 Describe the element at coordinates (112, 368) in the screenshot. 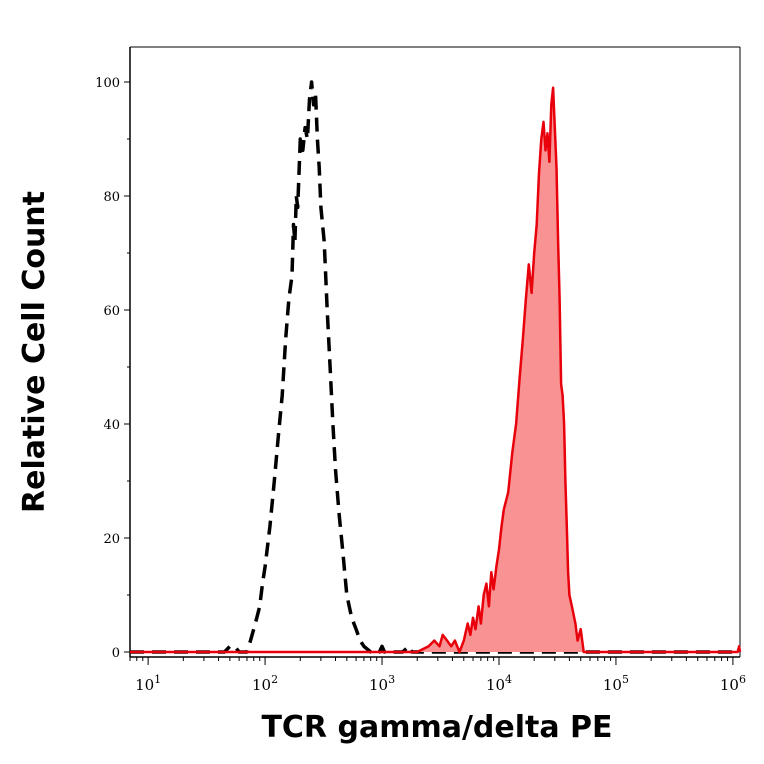

I see `y-axis-ticks: 0 20 40 60 80 100` at that location.